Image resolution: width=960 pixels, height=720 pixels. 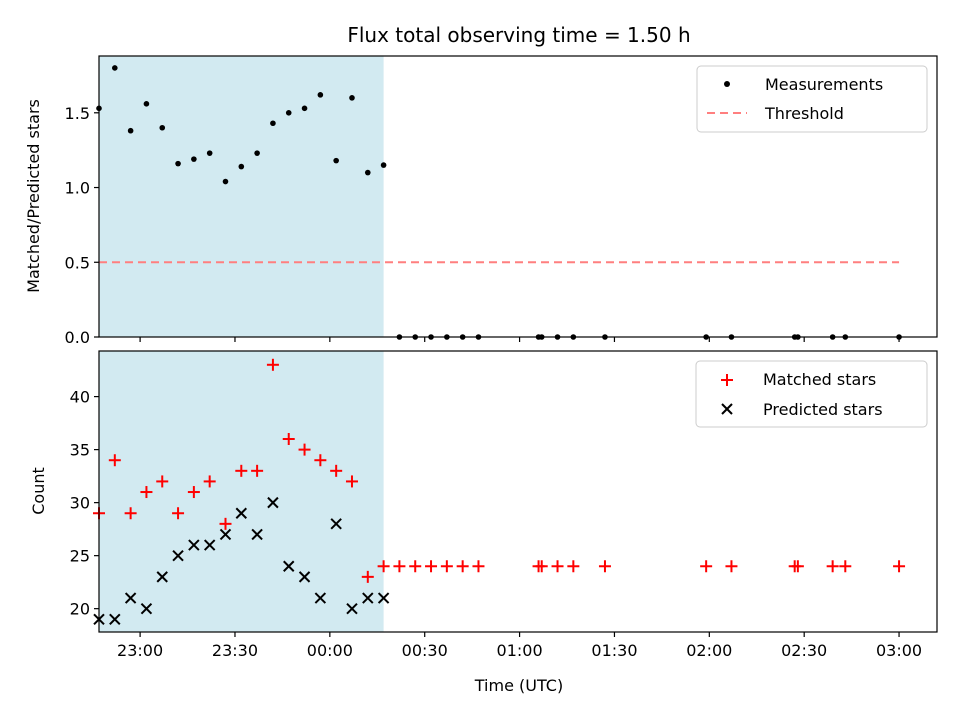 I want to click on legend-marker-matched-stars, so click(x=727, y=380).